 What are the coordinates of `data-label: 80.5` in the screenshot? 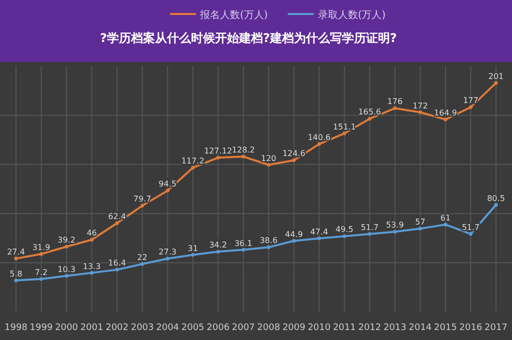 It's located at (496, 198).